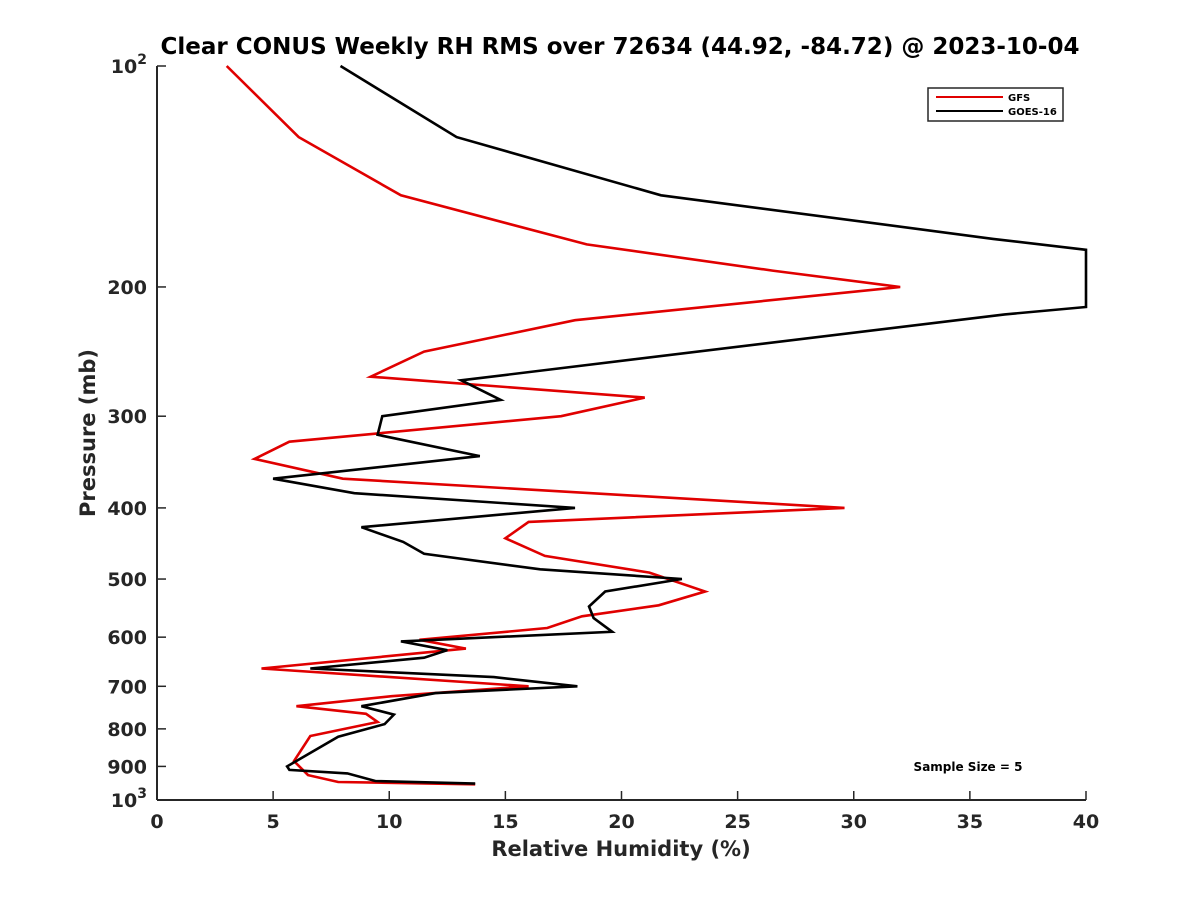  I want to click on y-tick-label: 800, so click(127, 730).